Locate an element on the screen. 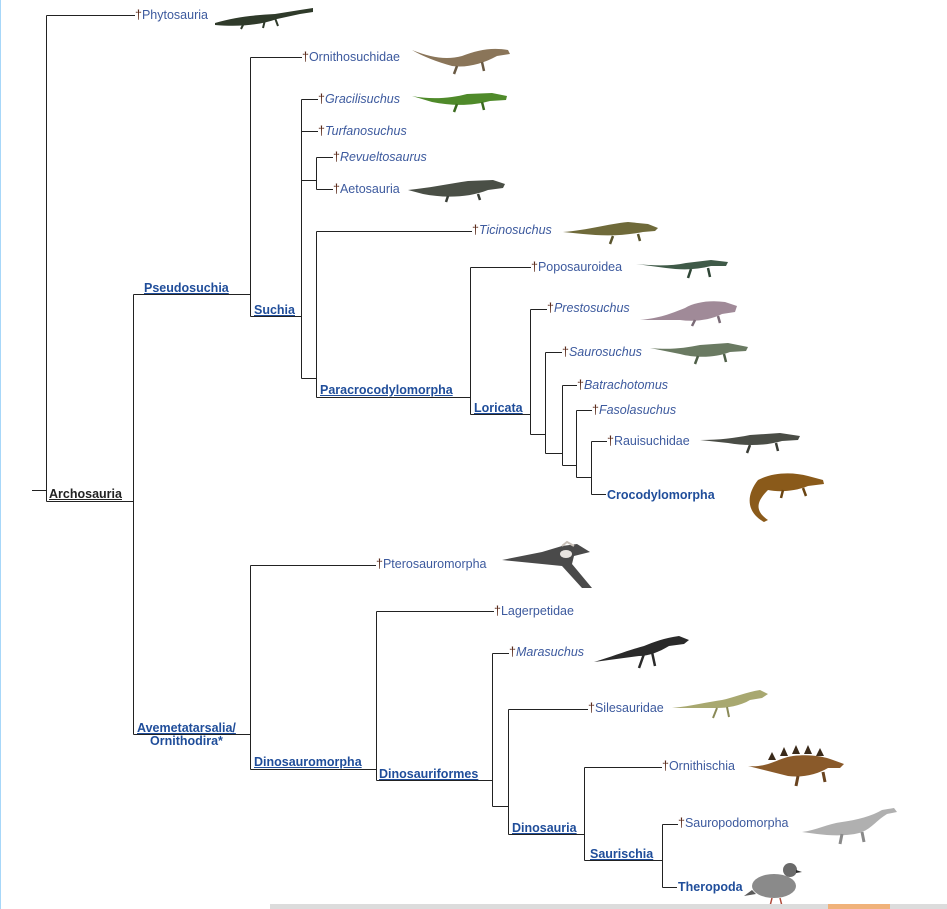 Image resolution: width=947 pixels, height=909 pixels. clade-ornithodira: Ornithodira* is located at coordinates (186, 741).